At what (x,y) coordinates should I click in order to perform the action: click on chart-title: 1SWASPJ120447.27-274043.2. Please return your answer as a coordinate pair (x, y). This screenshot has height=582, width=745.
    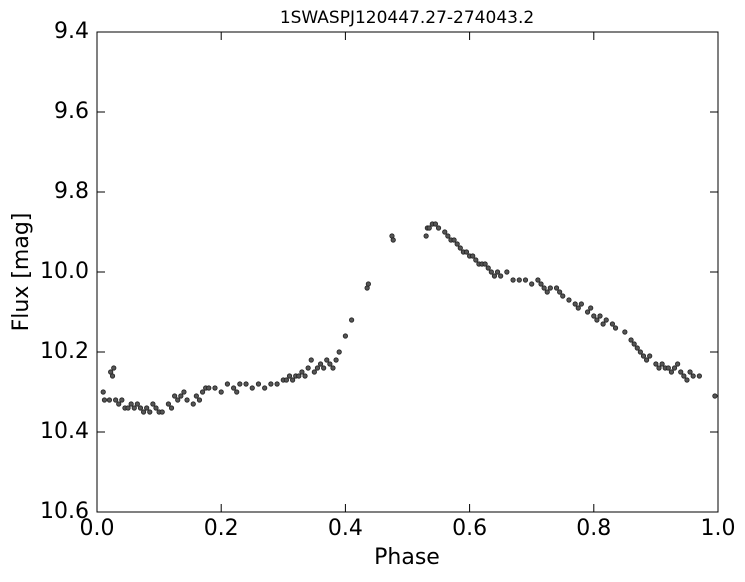
    Looking at the image, I should click on (407, 18).